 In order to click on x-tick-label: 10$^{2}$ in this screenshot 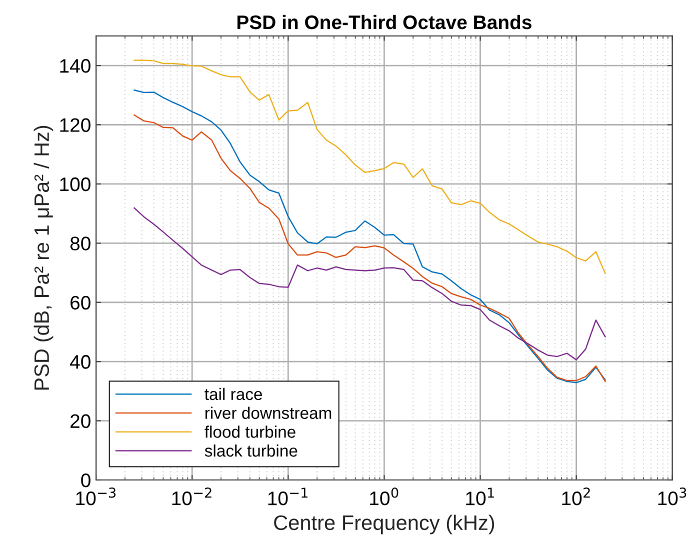, I will do `click(576, 497)`.